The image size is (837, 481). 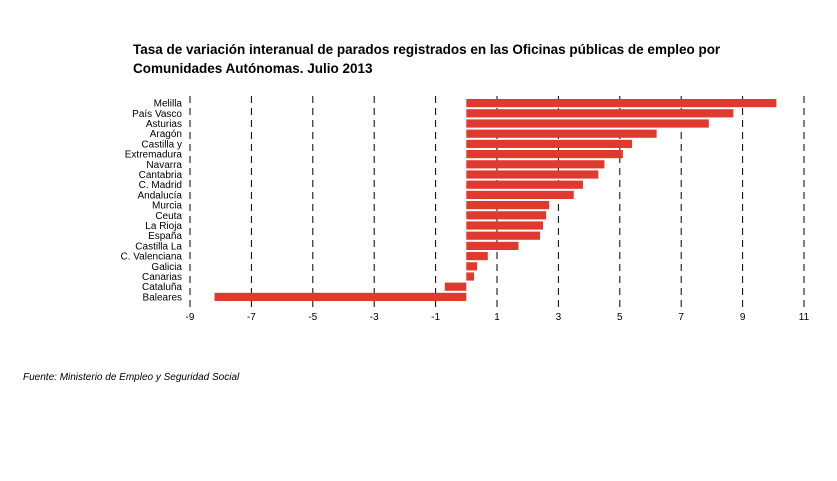 I want to click on x-tick-label-5: 1, so click(x=497, y=317).